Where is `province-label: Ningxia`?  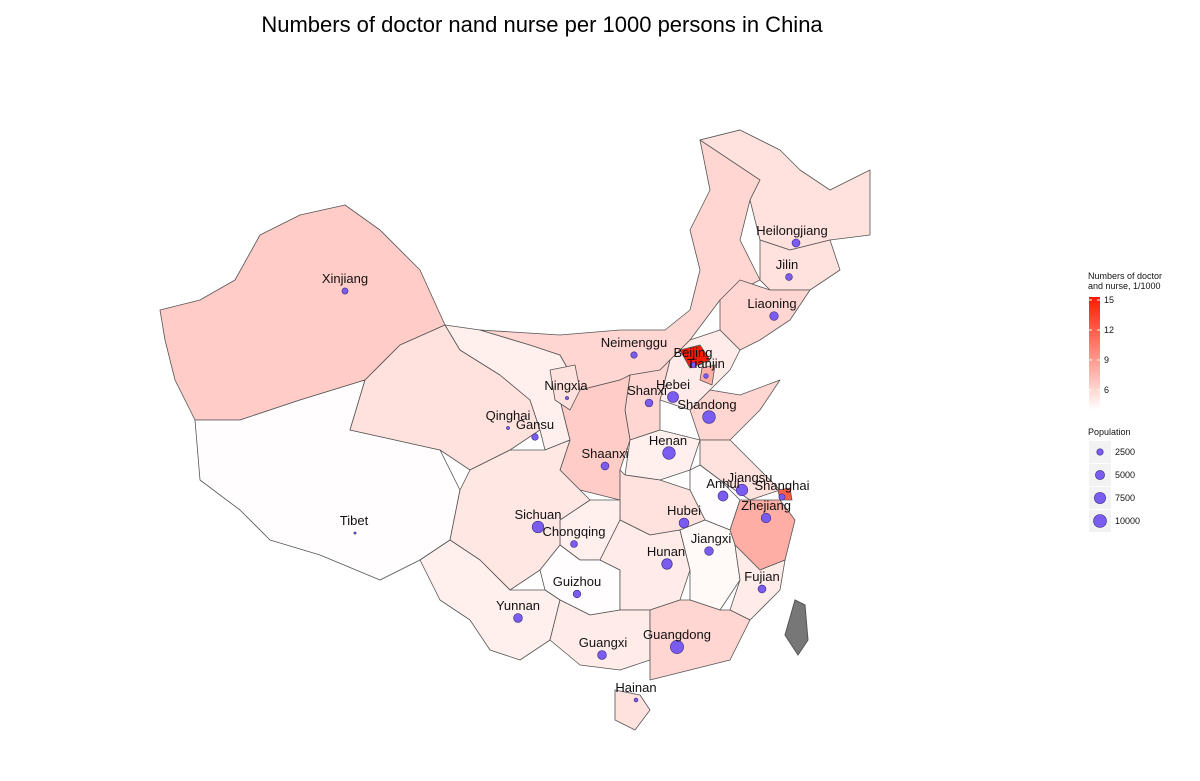
province-label: Ningxia is located at coordinates (566, 385).